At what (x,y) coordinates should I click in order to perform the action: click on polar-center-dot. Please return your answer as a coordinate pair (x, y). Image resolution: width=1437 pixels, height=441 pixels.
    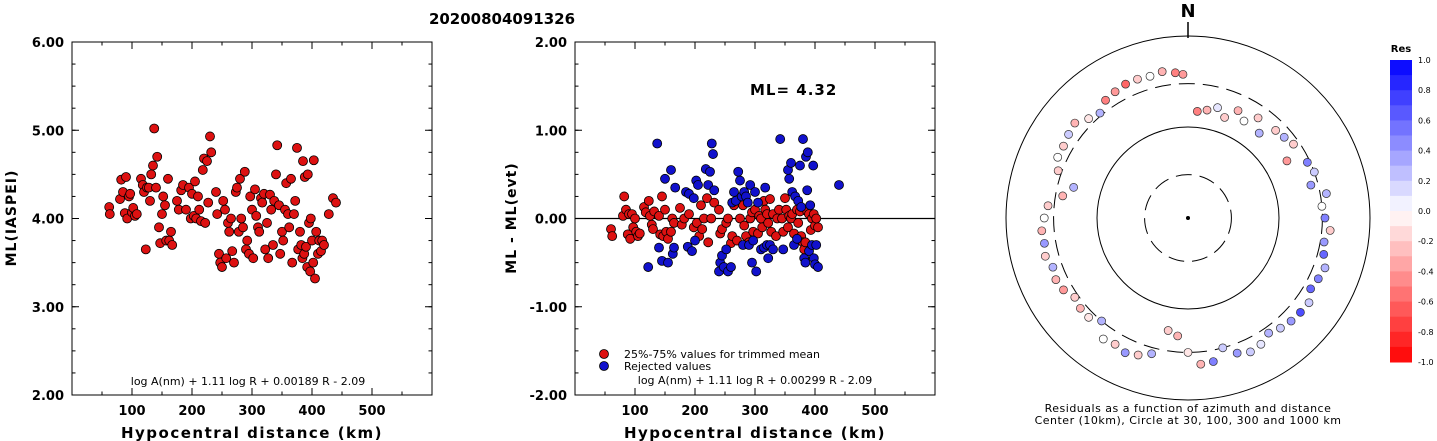
    Looking at the image, I should click on (1188, 218).